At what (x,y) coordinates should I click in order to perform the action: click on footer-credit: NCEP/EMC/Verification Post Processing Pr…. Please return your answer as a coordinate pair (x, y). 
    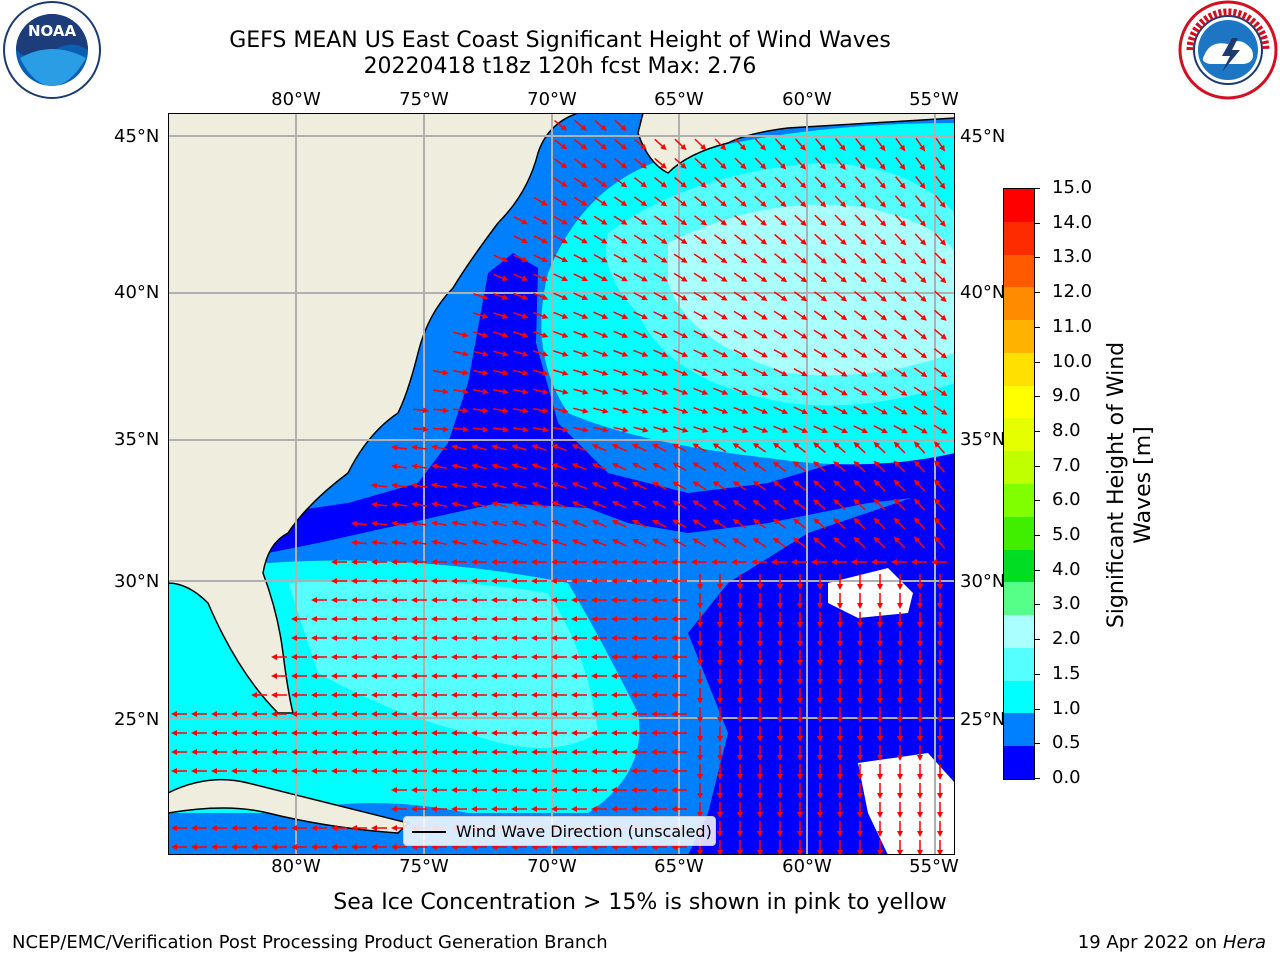
    Looking at the image, I should click on (310, 942).